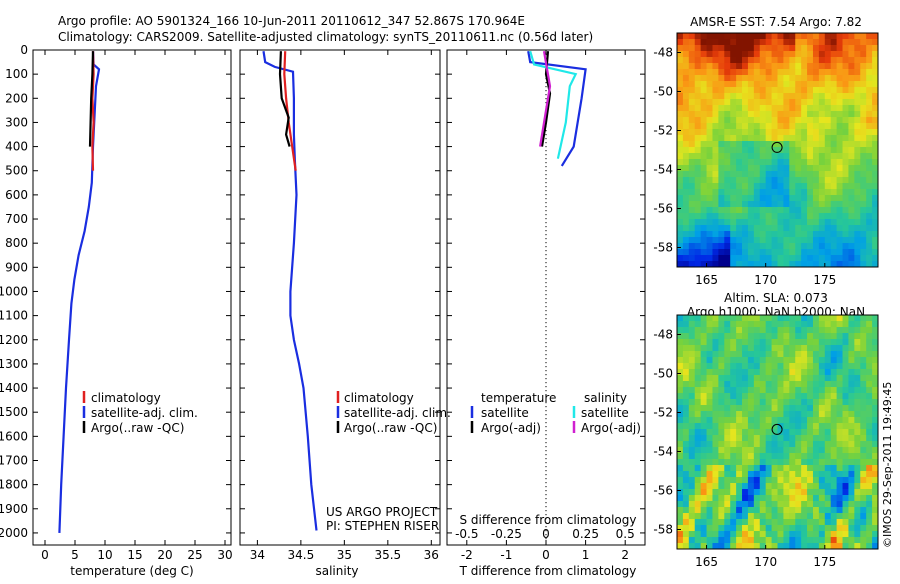 Image resolution: width=900 pixels, height=584 pixels. Describe the element at coordinates (887, 465) in the screenshot. I see `imos-stamp: ©IMOS 29-Sep-2011 19:49:45` at that location.